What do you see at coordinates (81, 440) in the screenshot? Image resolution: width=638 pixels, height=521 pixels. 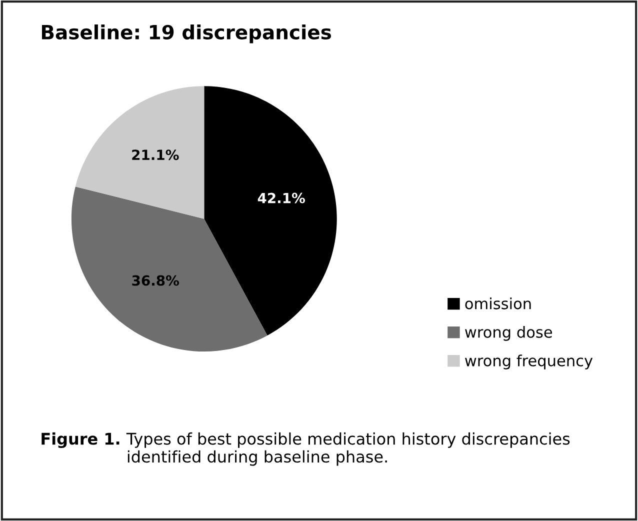 I see `caption: Figure 1.` at bounding box center [81, 440].